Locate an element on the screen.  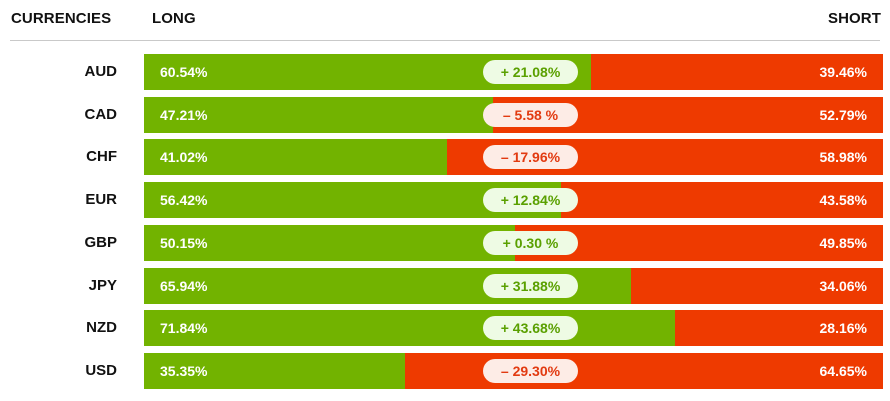
net-difference-badge: + 43.68% is located at coordinates (530, 328).